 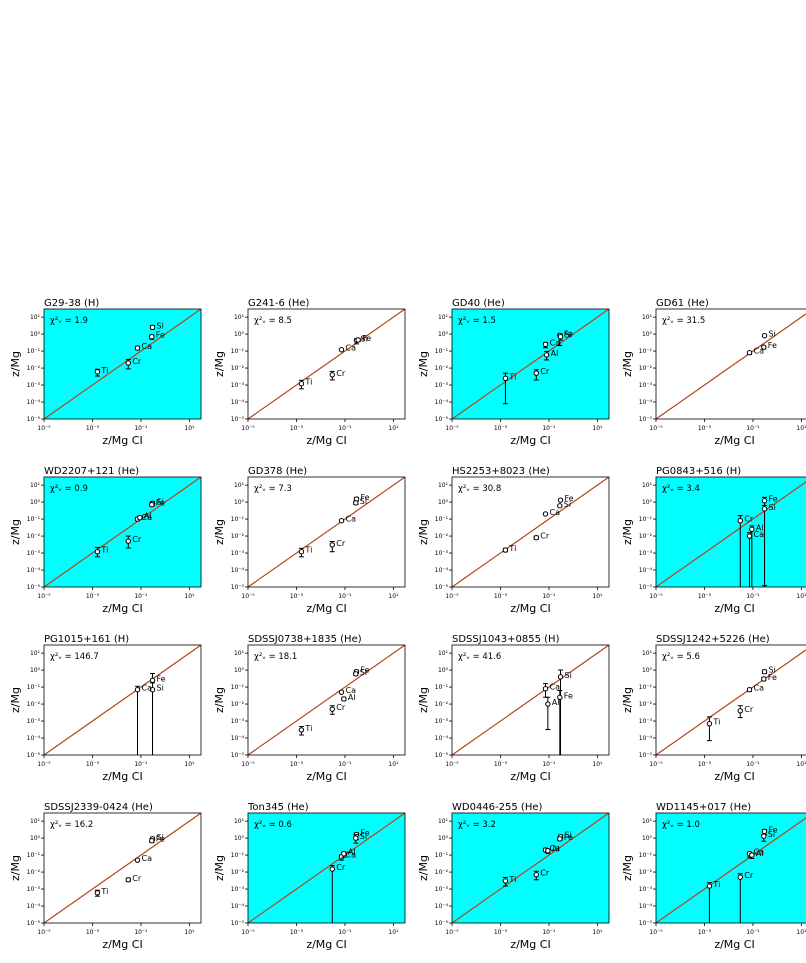 I want to click on y-tick-label: 10⁻¹, so click(x=238, y=351).